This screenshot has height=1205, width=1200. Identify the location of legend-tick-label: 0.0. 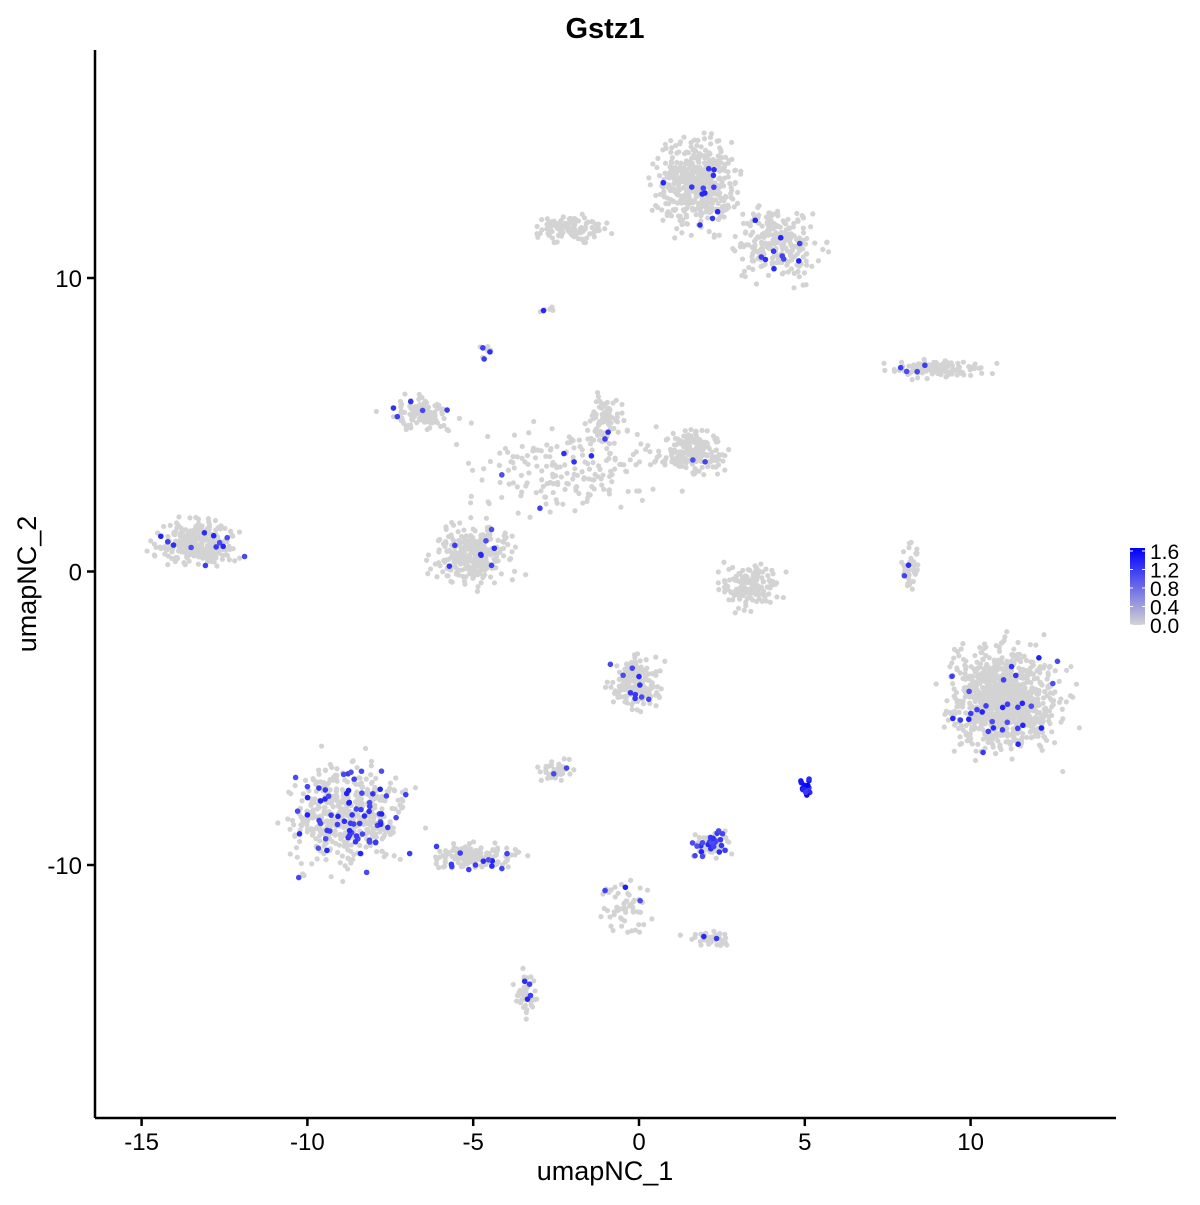
(1164, 626).